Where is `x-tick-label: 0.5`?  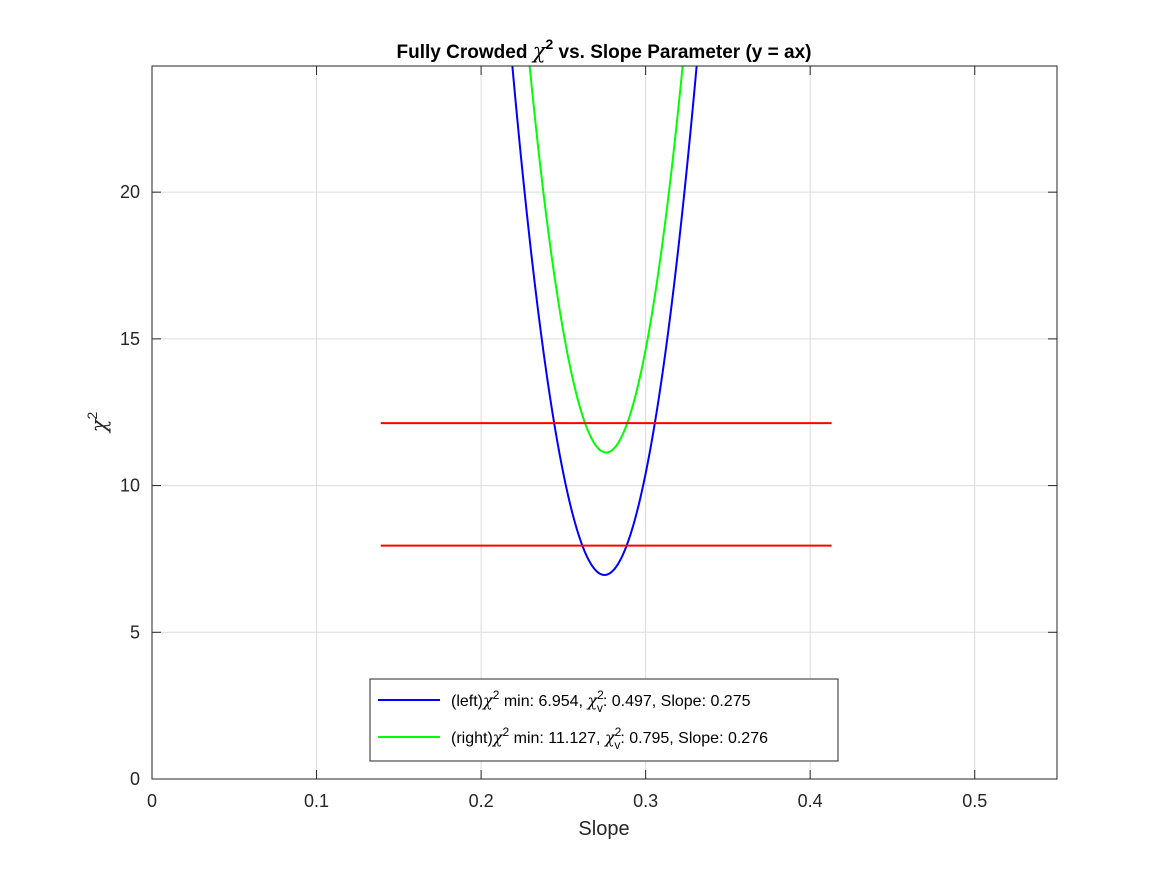 x-tick-label: 0.5 is located at coordinates (974, 801).